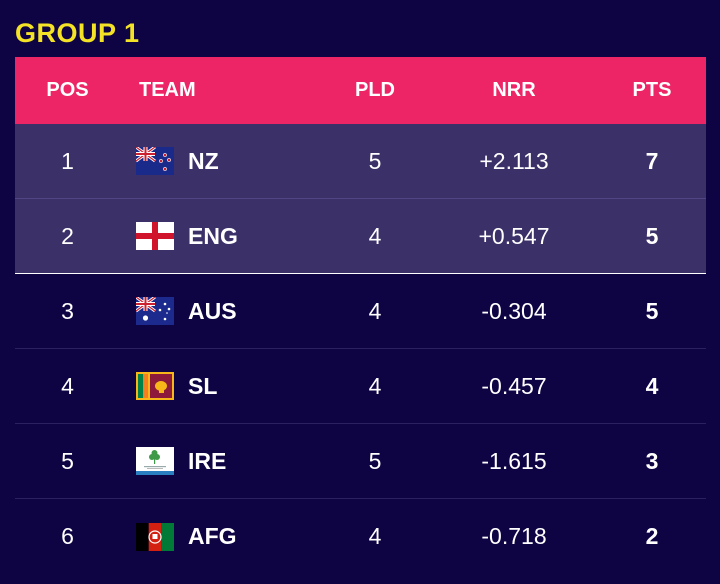  What do you see at coordinates (514, 310) in the screenshot?
I see `row-nrr: -0.304` at bounding box center [514, 310].